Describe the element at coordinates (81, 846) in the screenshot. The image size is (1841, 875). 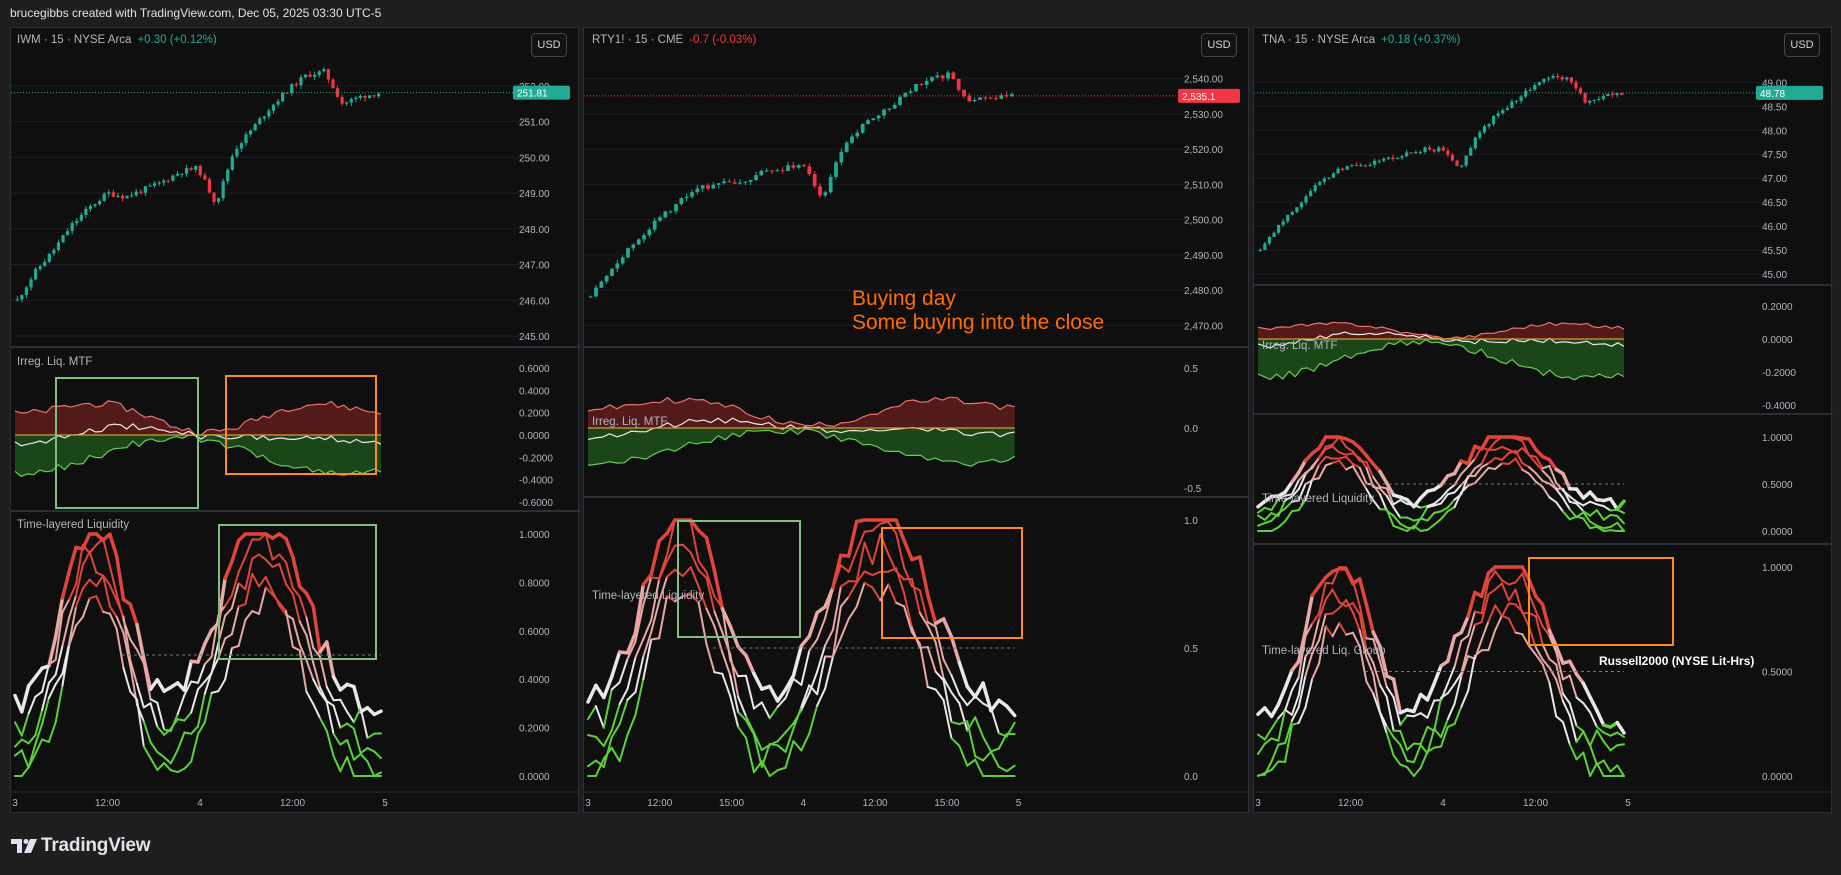
I see `tradingview-logo: TradingView` at that location.